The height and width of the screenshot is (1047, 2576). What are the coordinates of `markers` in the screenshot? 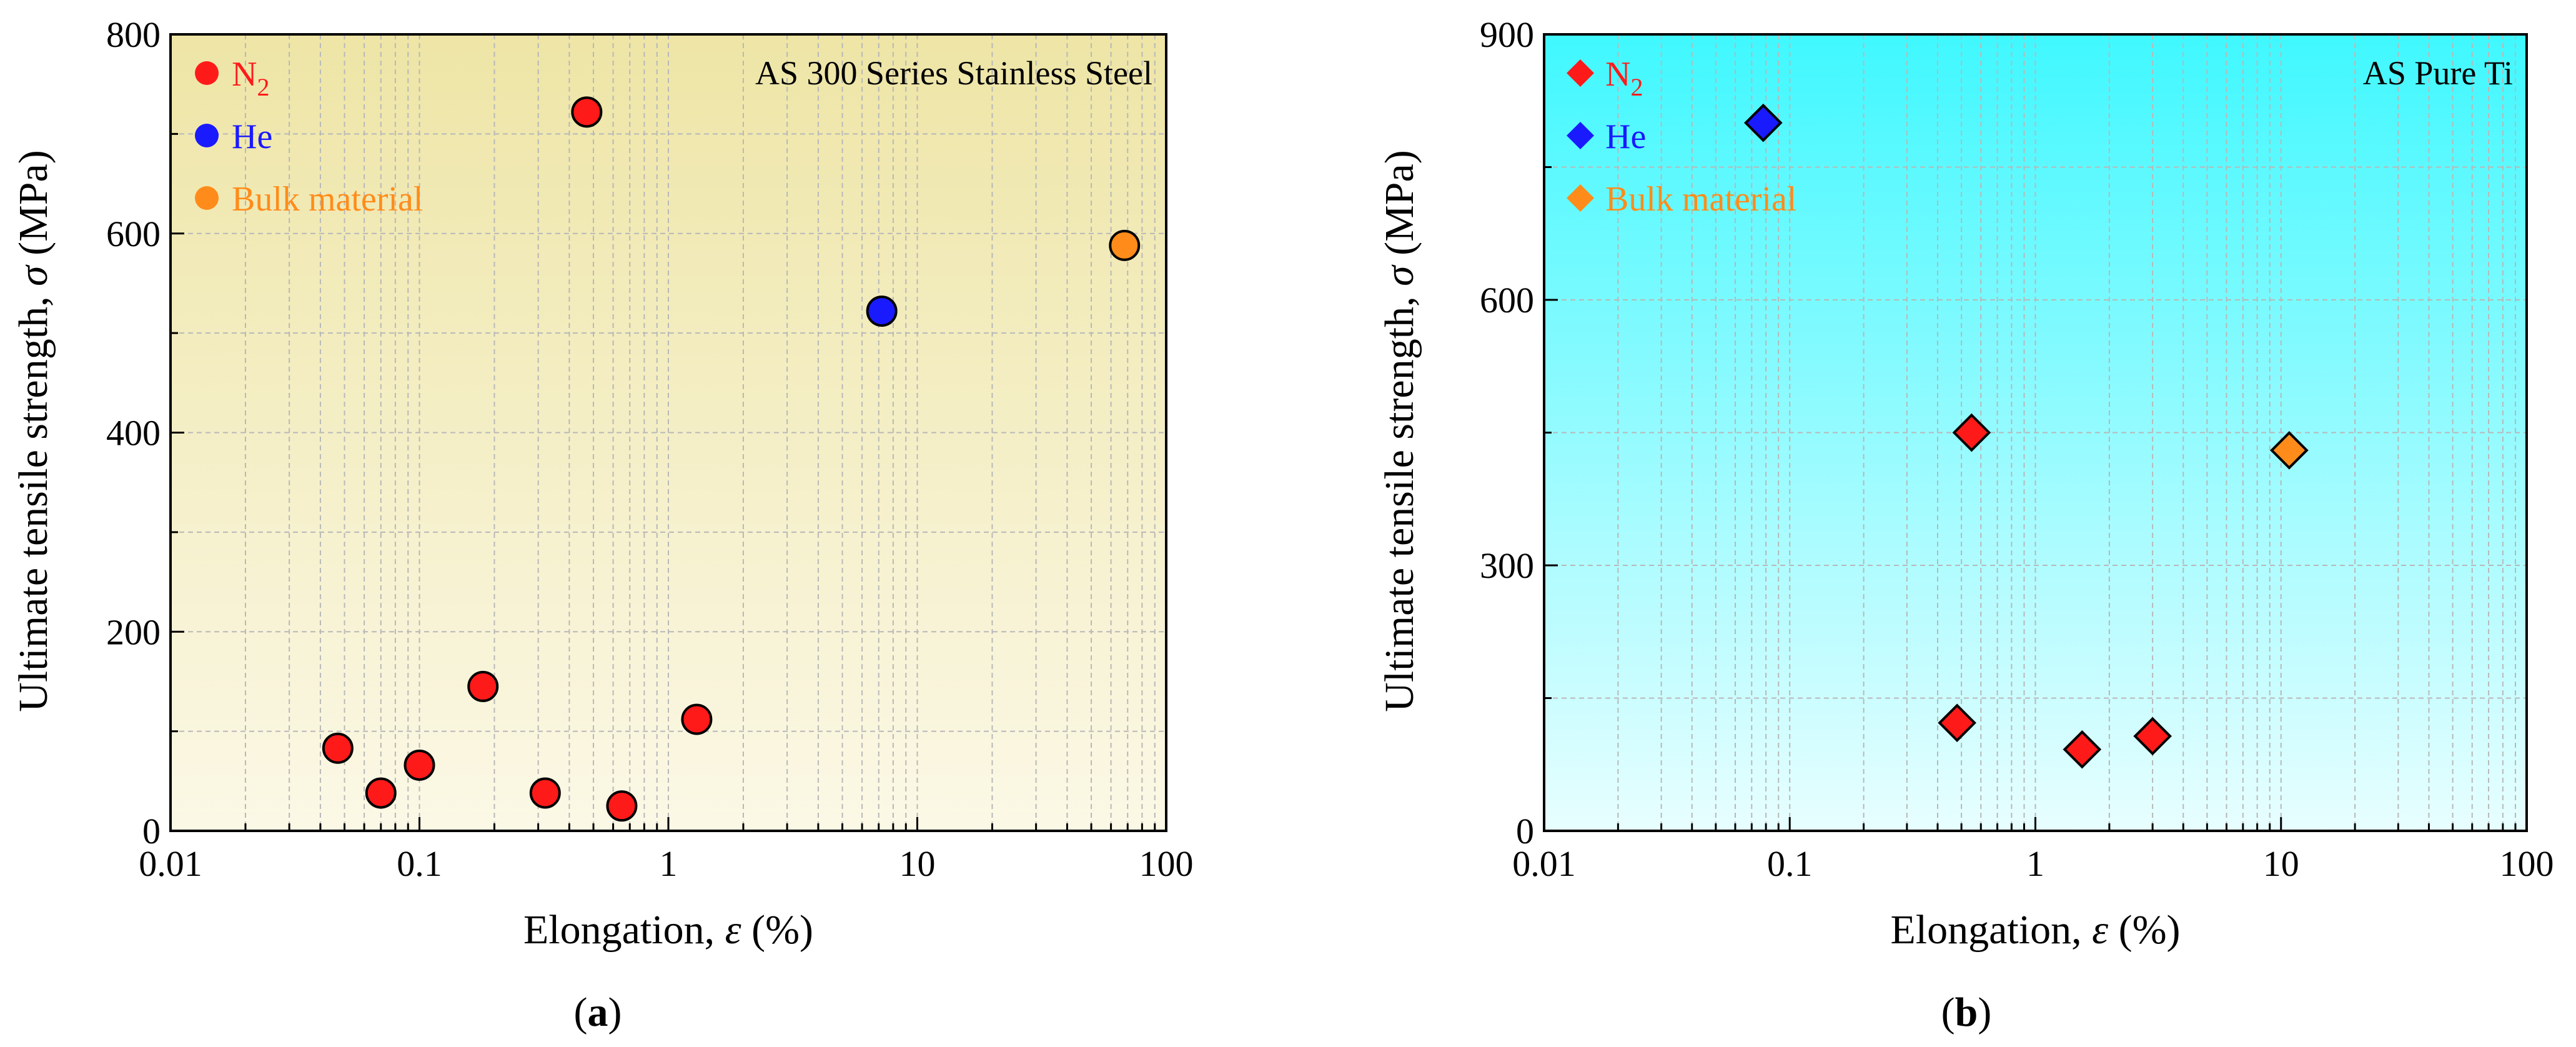 It's located at (2026, 436).